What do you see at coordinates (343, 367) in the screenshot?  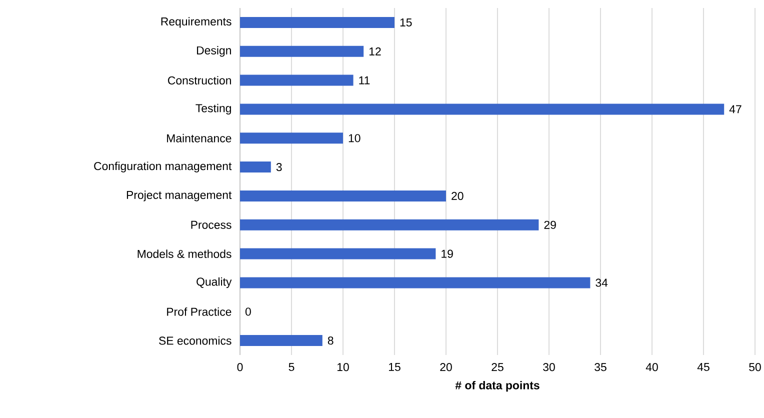 I see `x-tick-label: 10` at bounding box center [343, 367].